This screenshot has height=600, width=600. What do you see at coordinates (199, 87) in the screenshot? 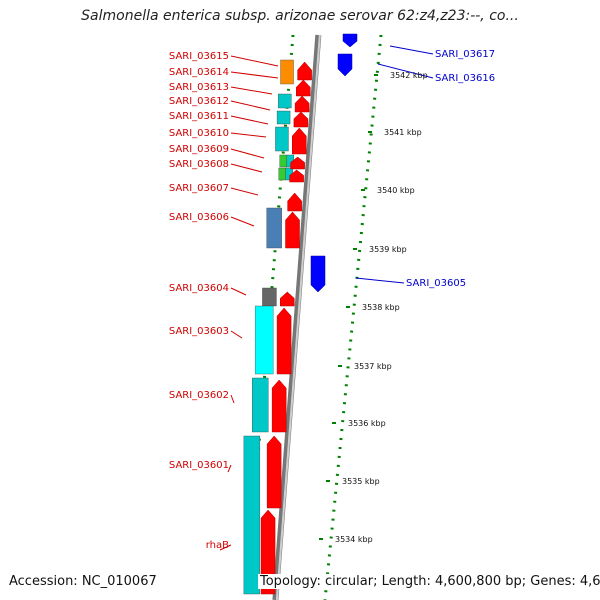
I see `gene-label-left: SARI_03613` at bounding box center [199, 87].